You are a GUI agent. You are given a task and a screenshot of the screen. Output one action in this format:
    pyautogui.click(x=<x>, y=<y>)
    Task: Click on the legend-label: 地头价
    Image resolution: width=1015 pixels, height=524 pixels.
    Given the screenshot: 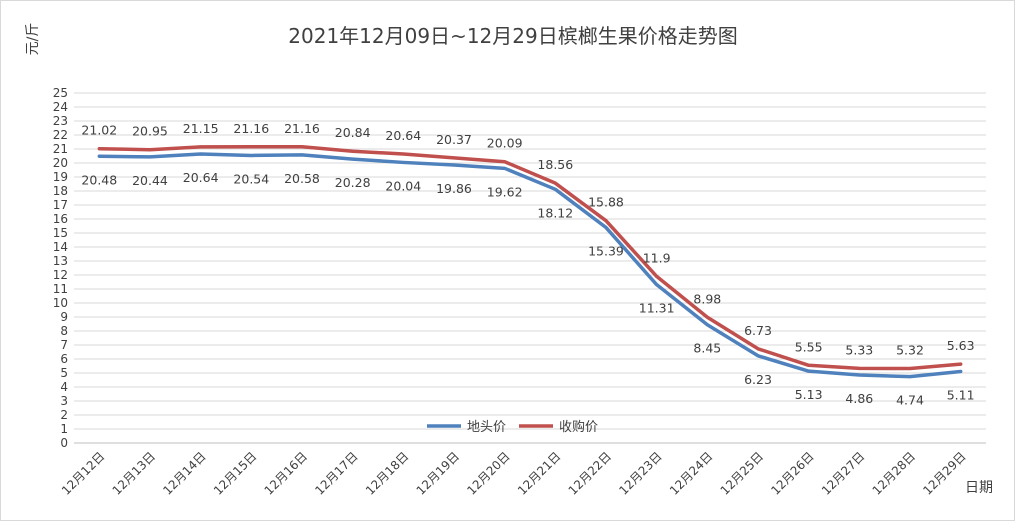 What is the action you would take?
    pyautogui.click(x=486, y=427)
    